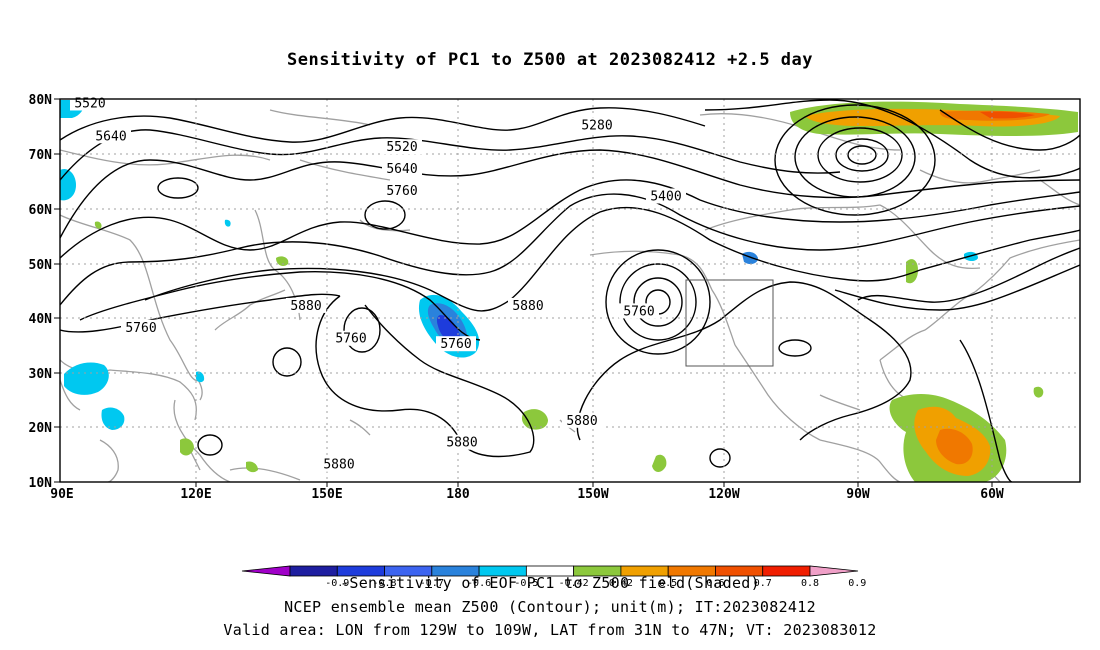 The image size is (1100, 650). I want to click on lon-label: 90W, so click(858, 494).